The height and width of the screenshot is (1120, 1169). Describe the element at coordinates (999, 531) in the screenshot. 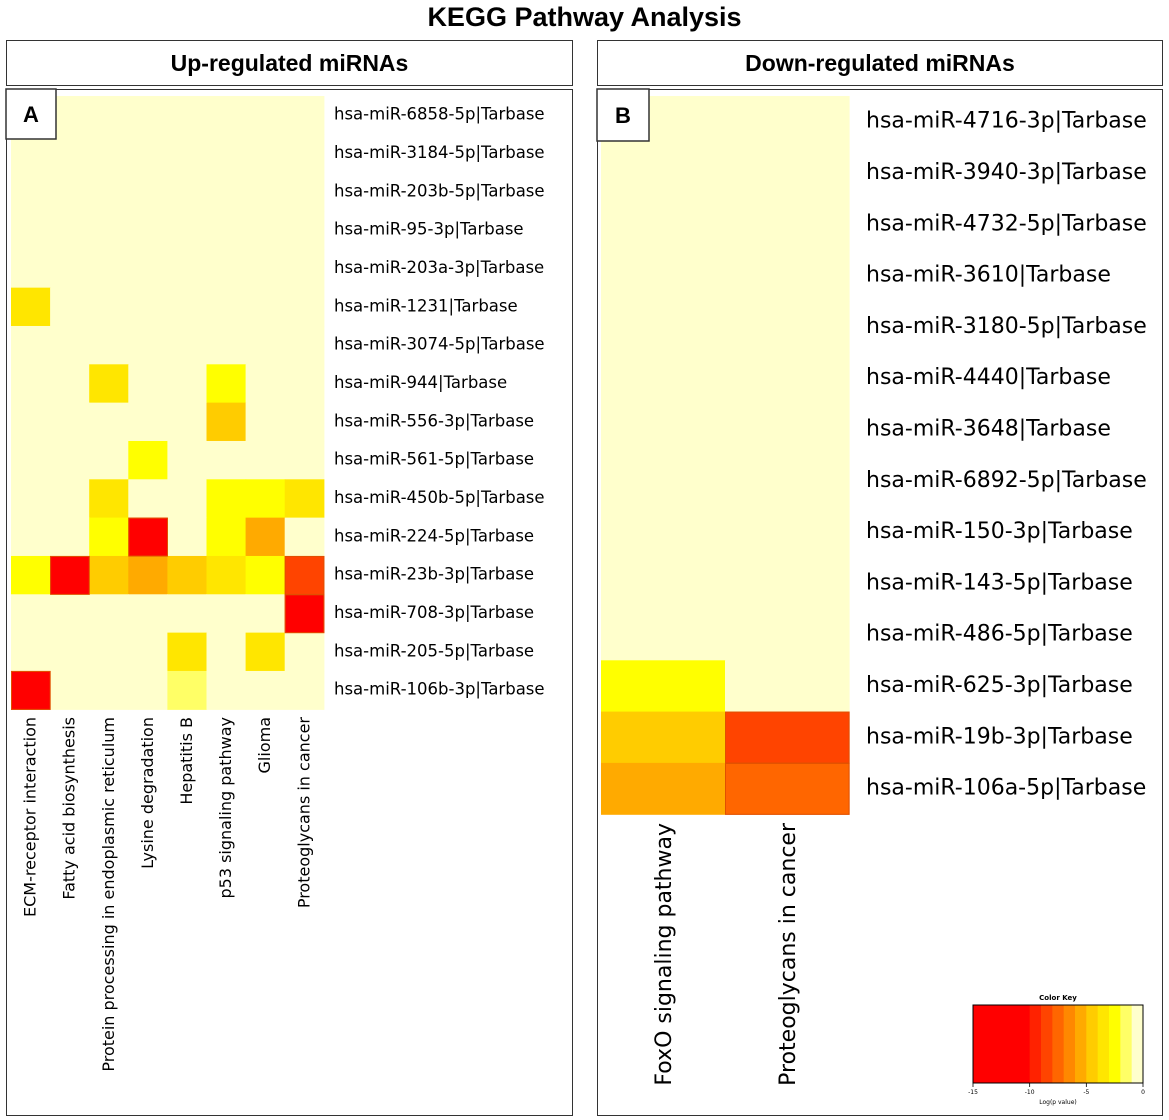

I see `row-label: hsa-miR-150-3p|Tarbase` at that location.